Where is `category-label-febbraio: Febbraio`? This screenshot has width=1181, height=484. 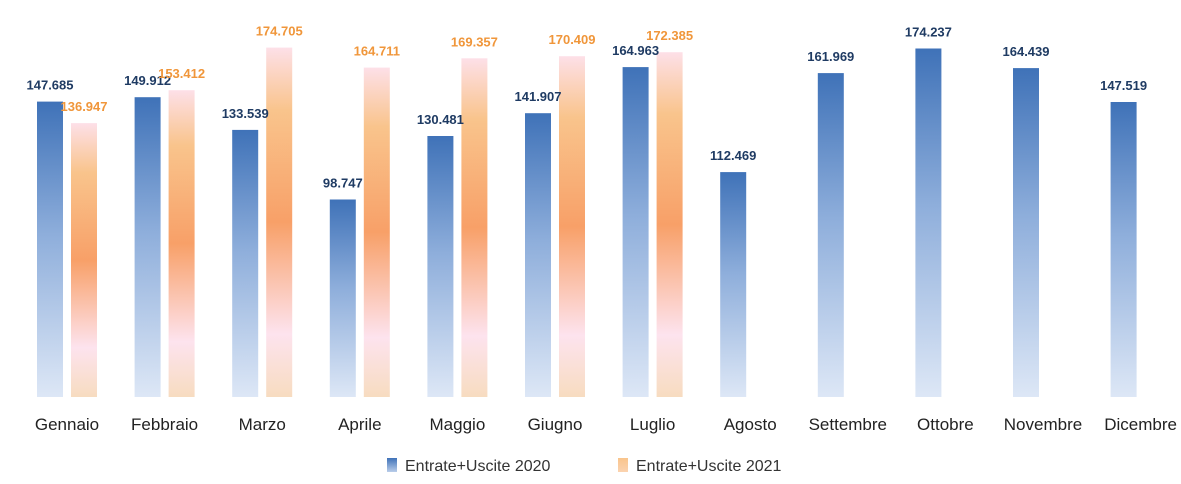
category-label-febbraio: Febbraio is located at coordinates (164, 424).